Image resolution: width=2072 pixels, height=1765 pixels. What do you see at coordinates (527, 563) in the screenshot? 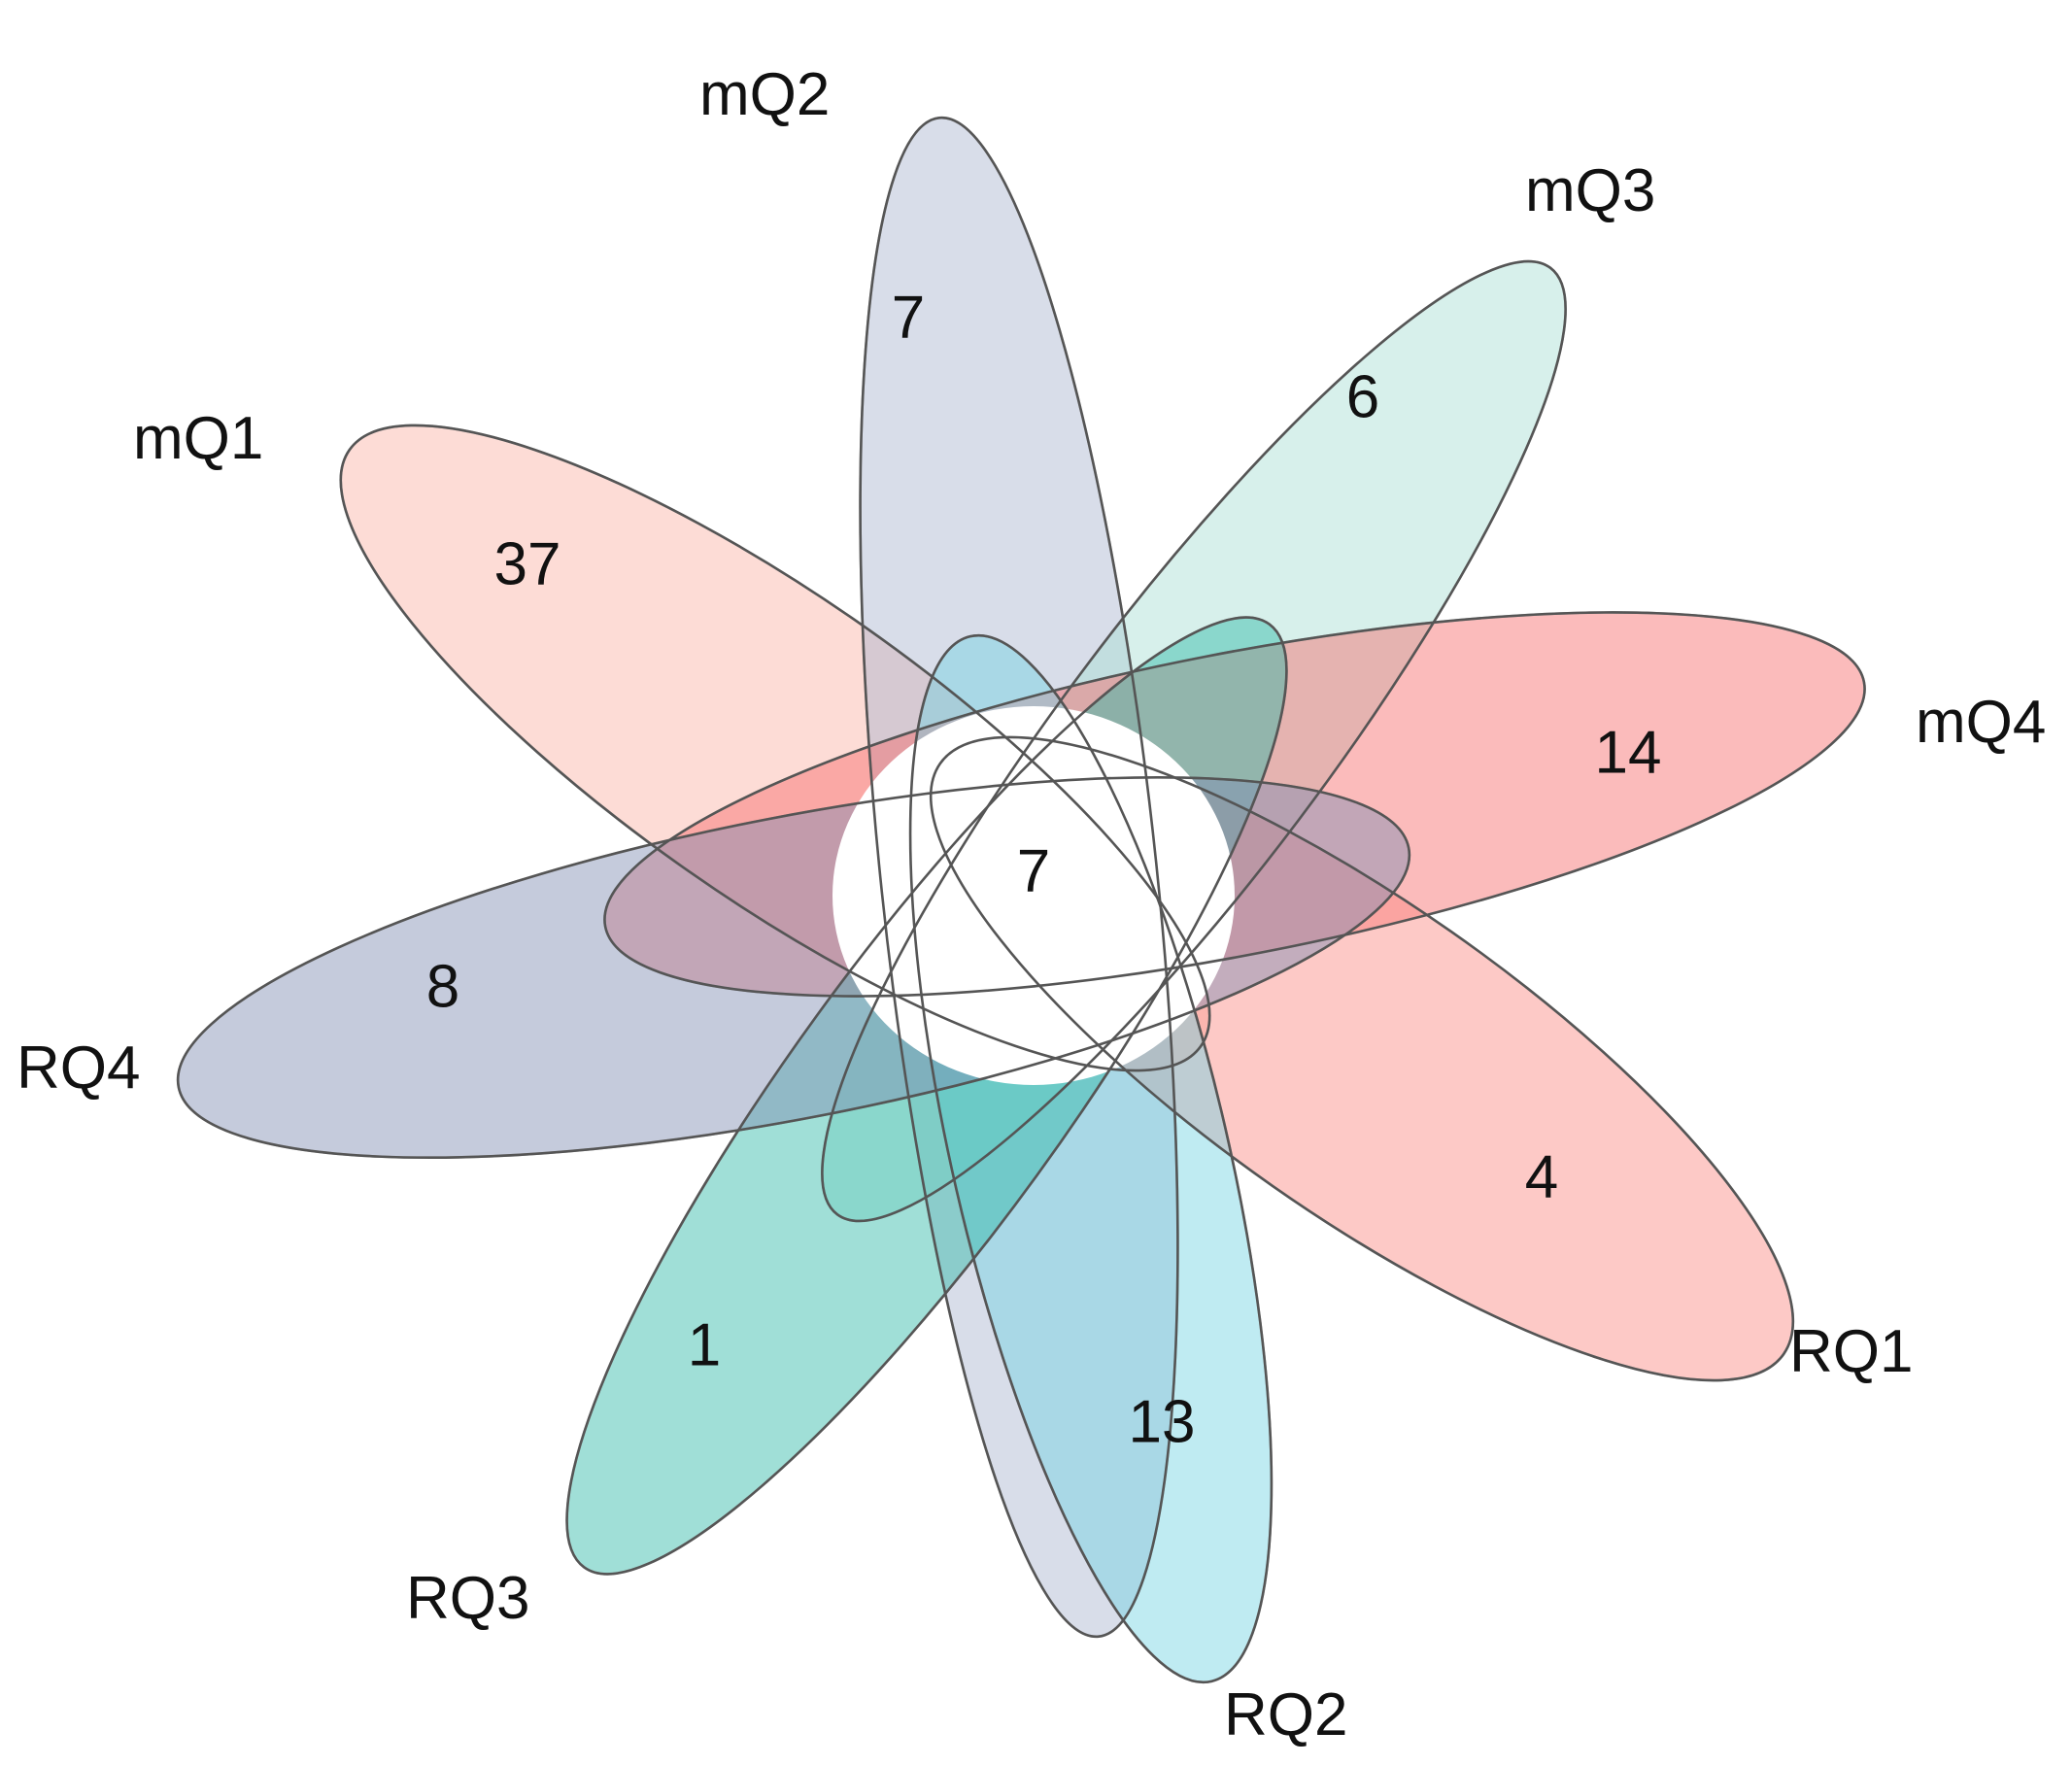
I see `count-mQ1: 37` at bounding box center [527, 563].